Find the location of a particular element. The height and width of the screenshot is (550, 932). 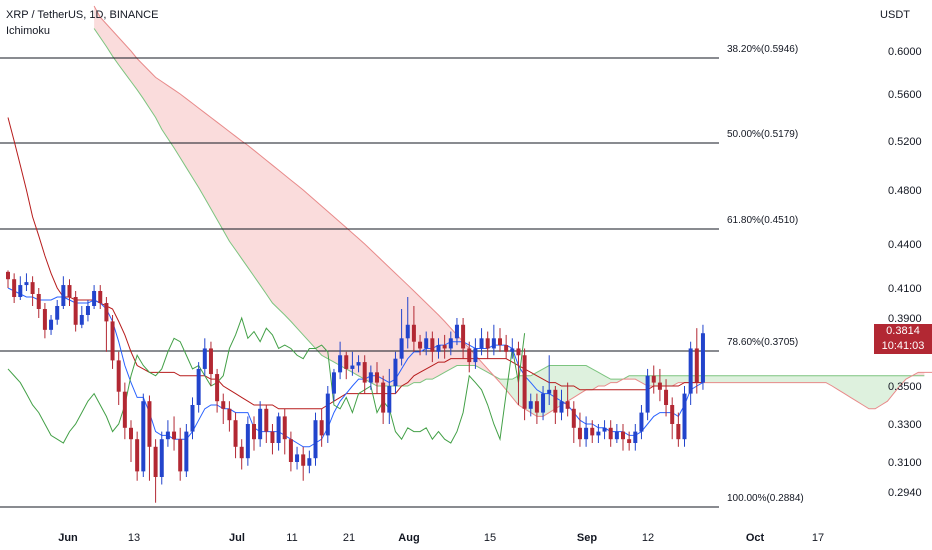

fib-level-label: 50.00%(0.5179) is located at coordinates (762, 134).